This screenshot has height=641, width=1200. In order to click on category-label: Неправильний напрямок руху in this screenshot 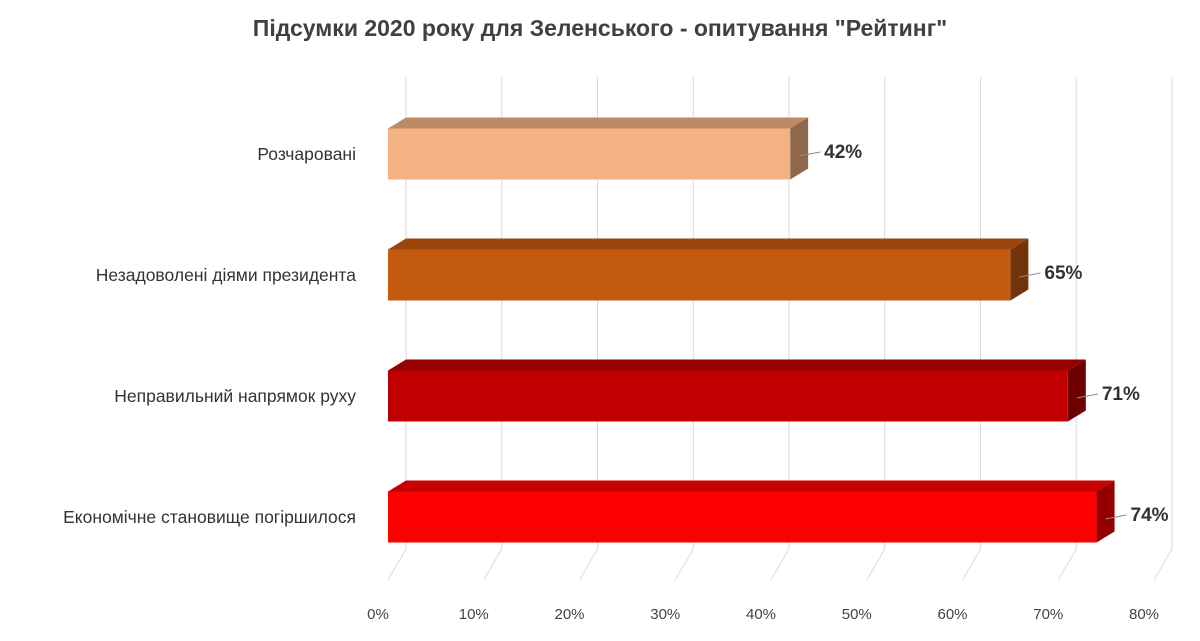, I will do `click(235, 396)`.